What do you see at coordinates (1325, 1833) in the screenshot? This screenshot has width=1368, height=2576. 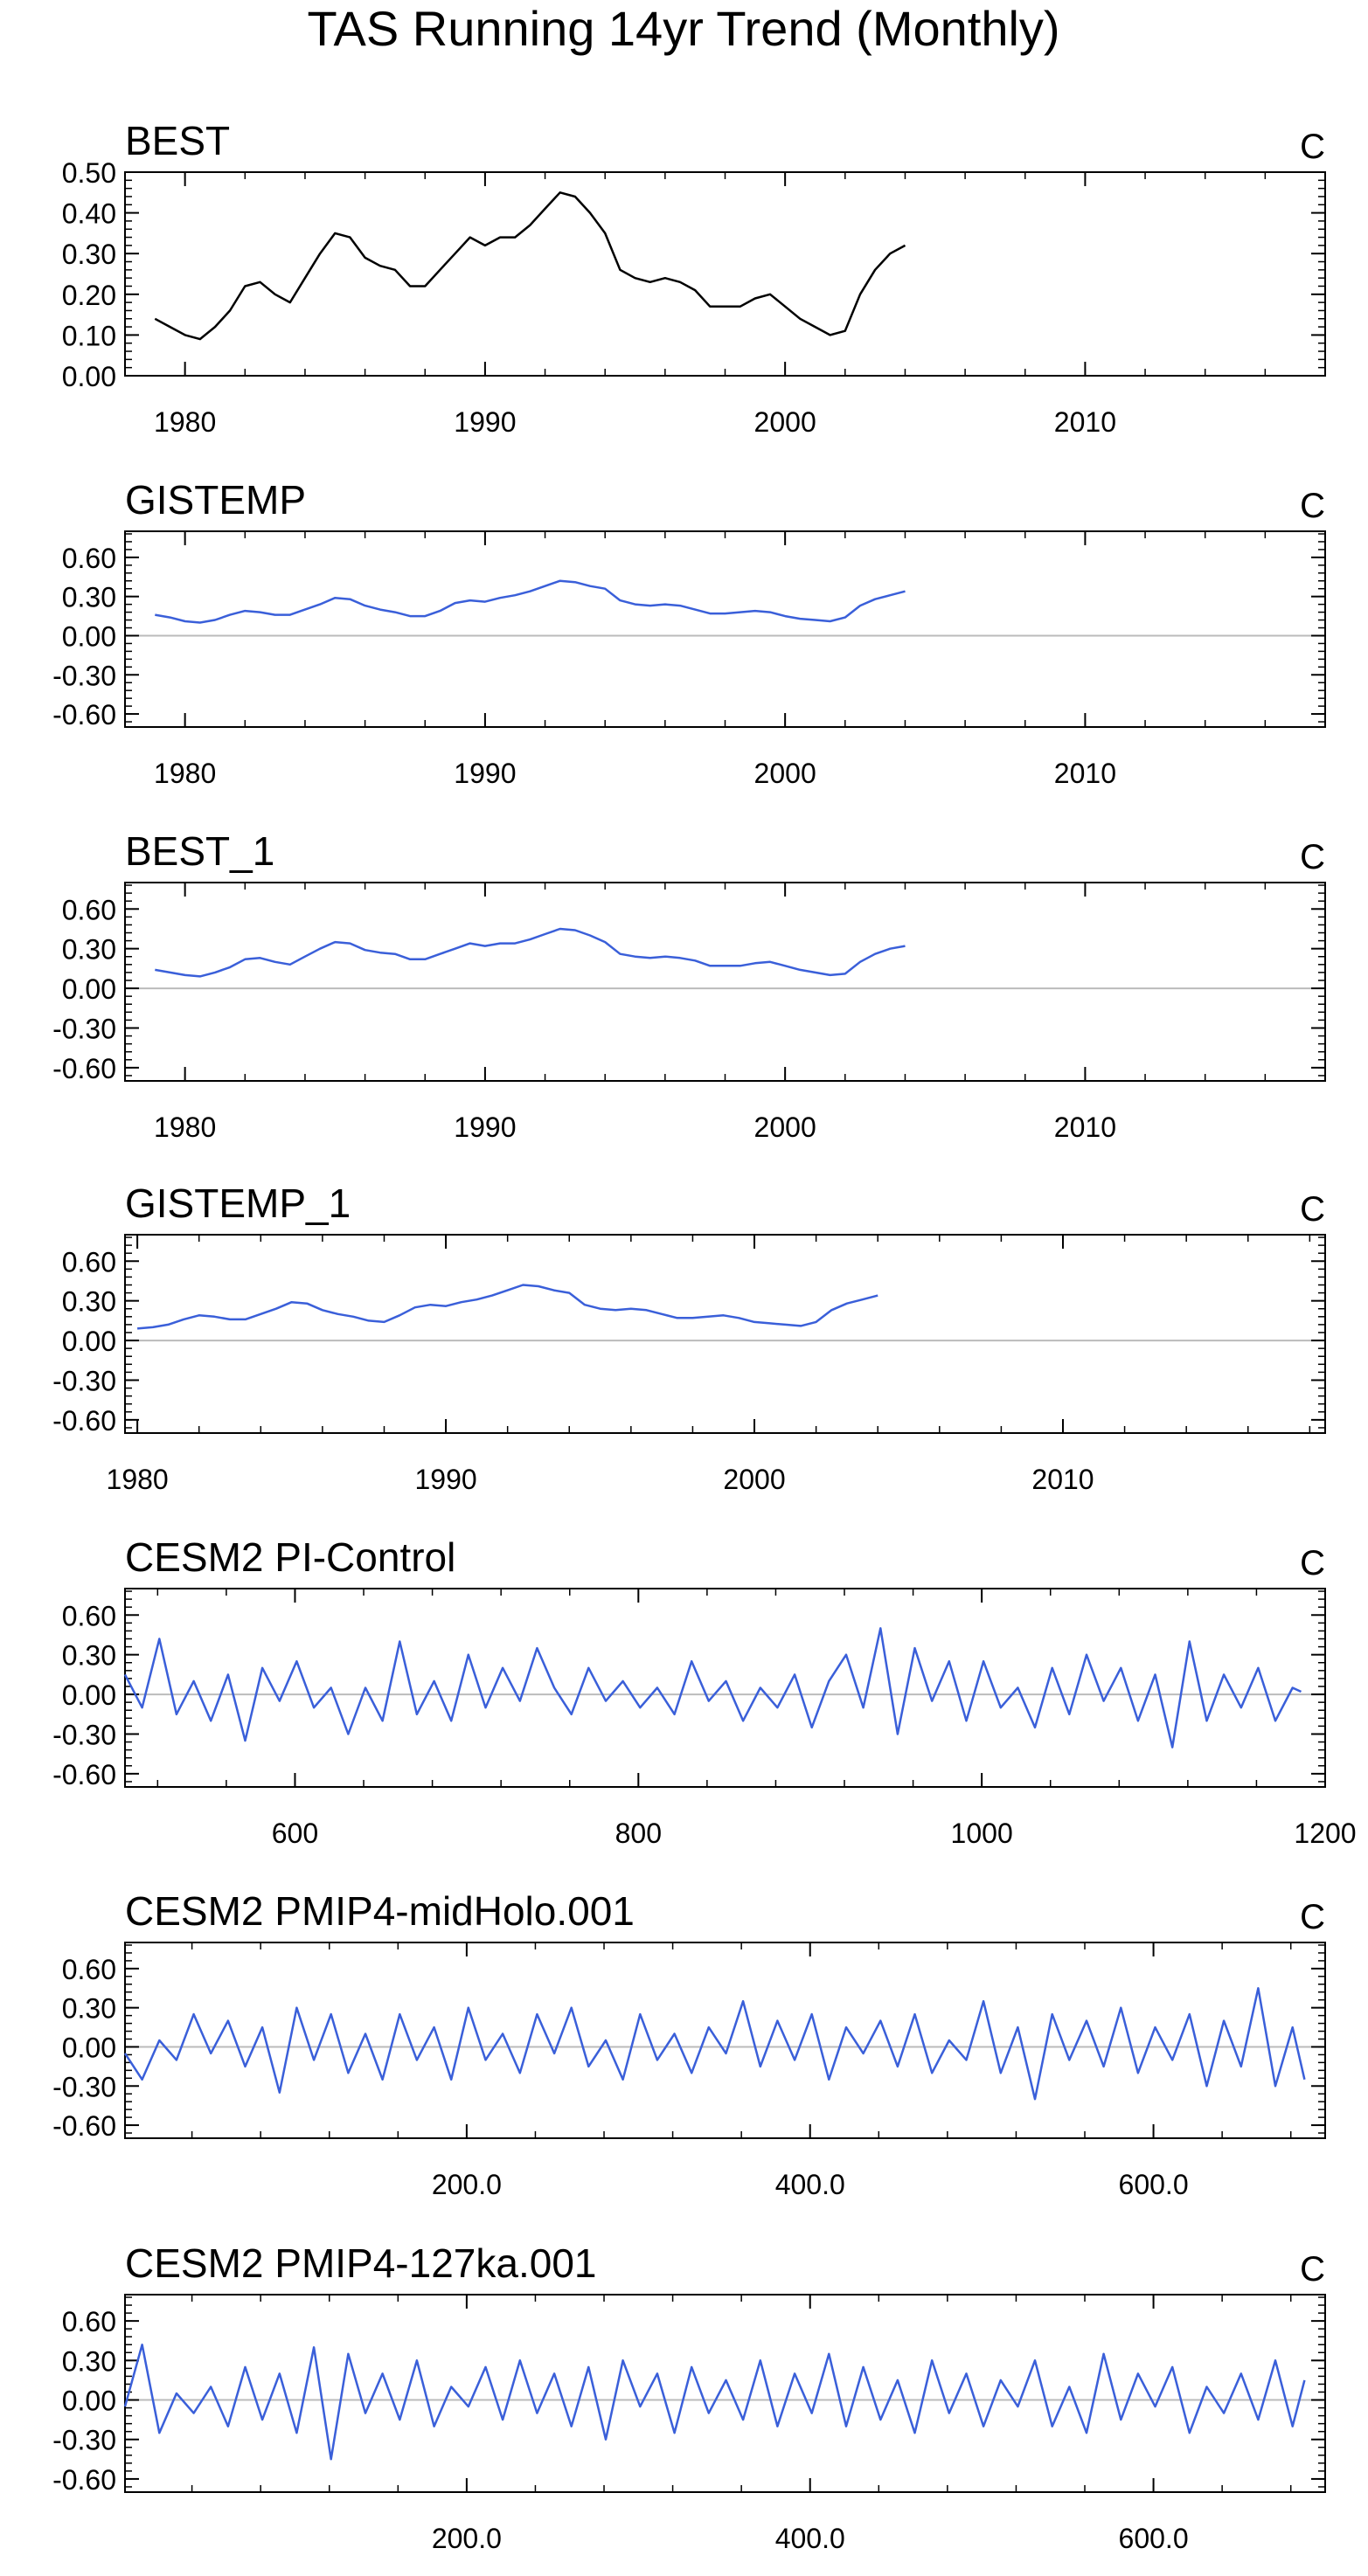 I see `x-tick-label: 1200` at bounding box center [1325, 1833].